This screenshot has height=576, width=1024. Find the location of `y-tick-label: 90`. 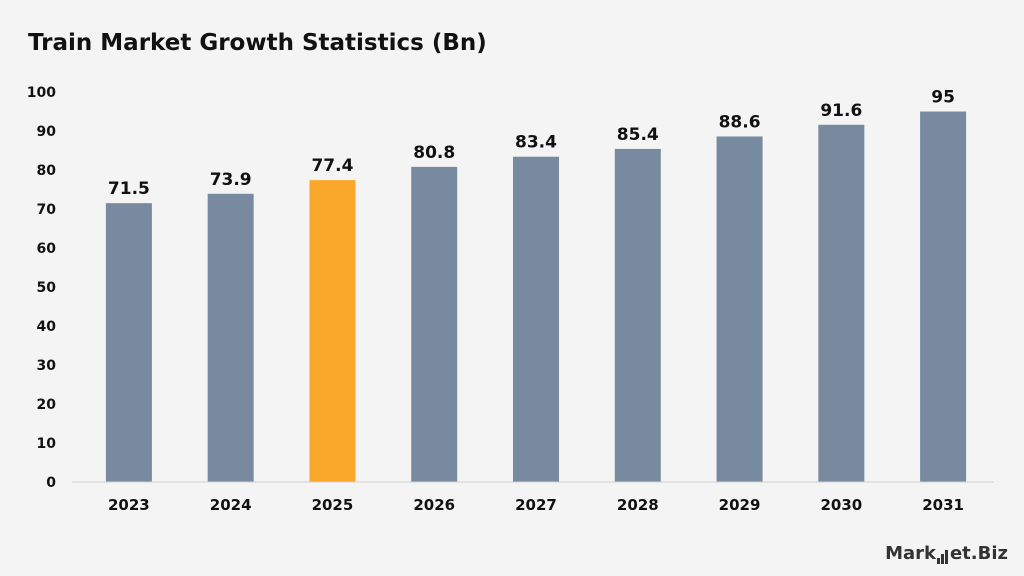

y-tick-label: 90 is located at coordinates (47, 132).